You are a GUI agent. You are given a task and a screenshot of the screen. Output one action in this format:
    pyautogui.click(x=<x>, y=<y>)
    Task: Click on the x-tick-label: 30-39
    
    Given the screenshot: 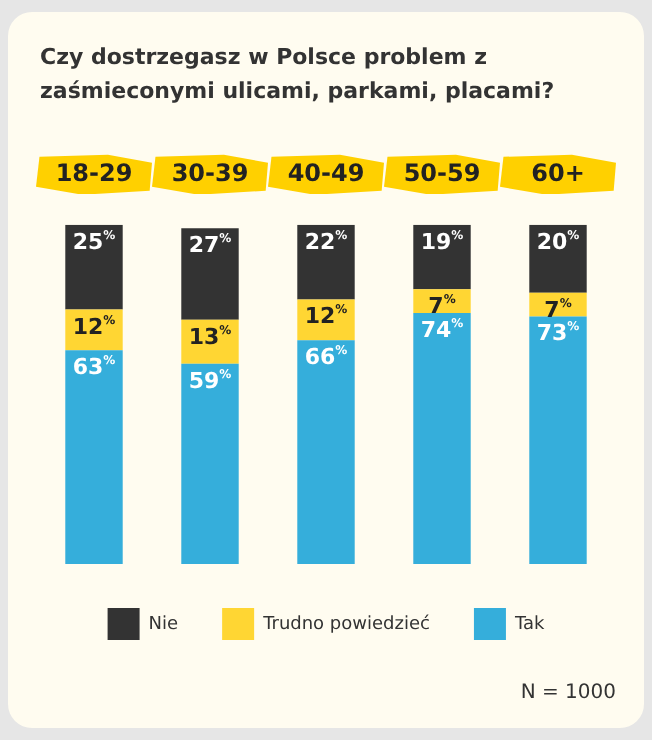 What is the action you would take?
    pyautogui.click(x=210, y=172)
    